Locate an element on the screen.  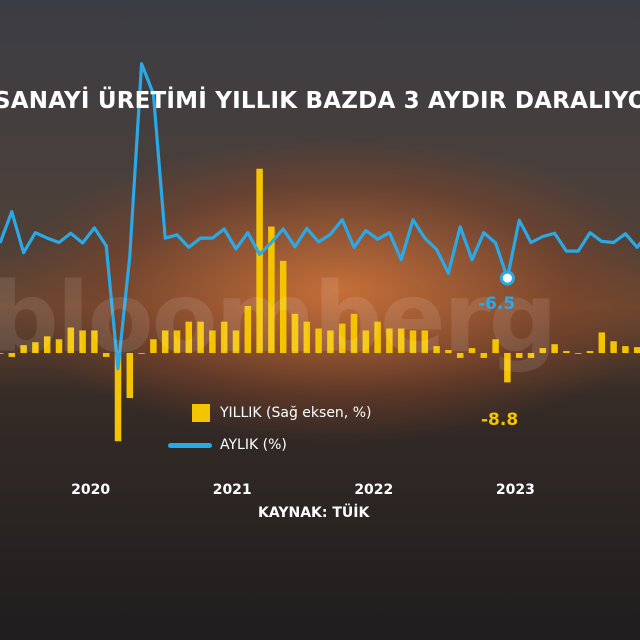
legend-bar-swatch is located at coordinates (201, 413).